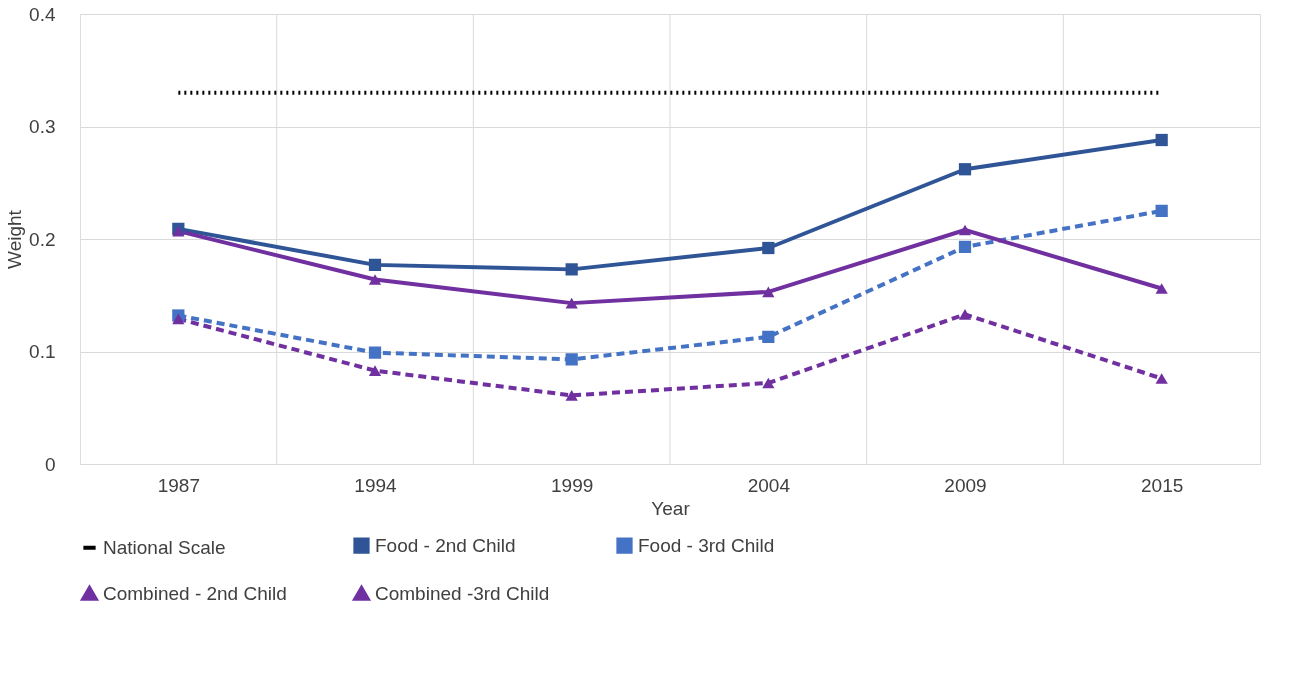  What do you see at coordinates (462, 593) in the screenshot?
I see `legend-label: Combined -3rd Child` at bounding box center [462, 593].